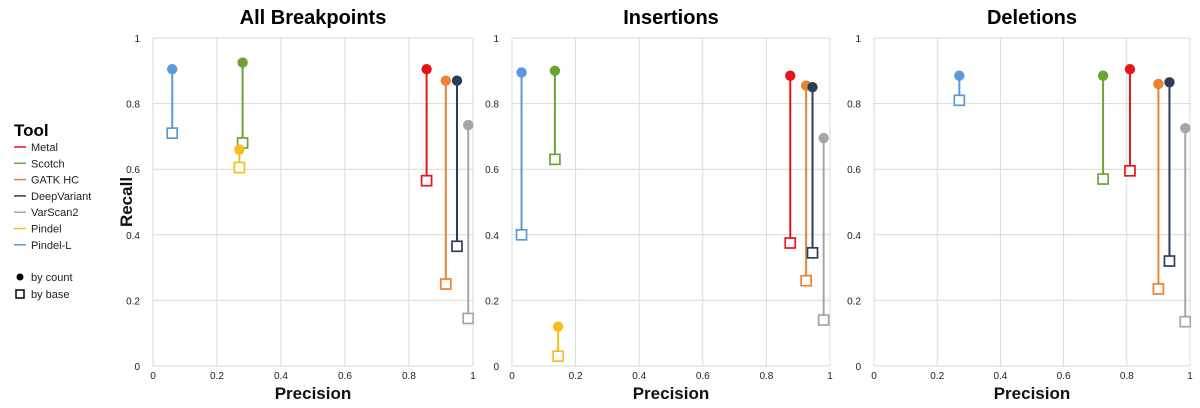 The height and width of the screenshot is (408, 1200). I want to click on chart-title: All Breakpoints, so click(313, 18).